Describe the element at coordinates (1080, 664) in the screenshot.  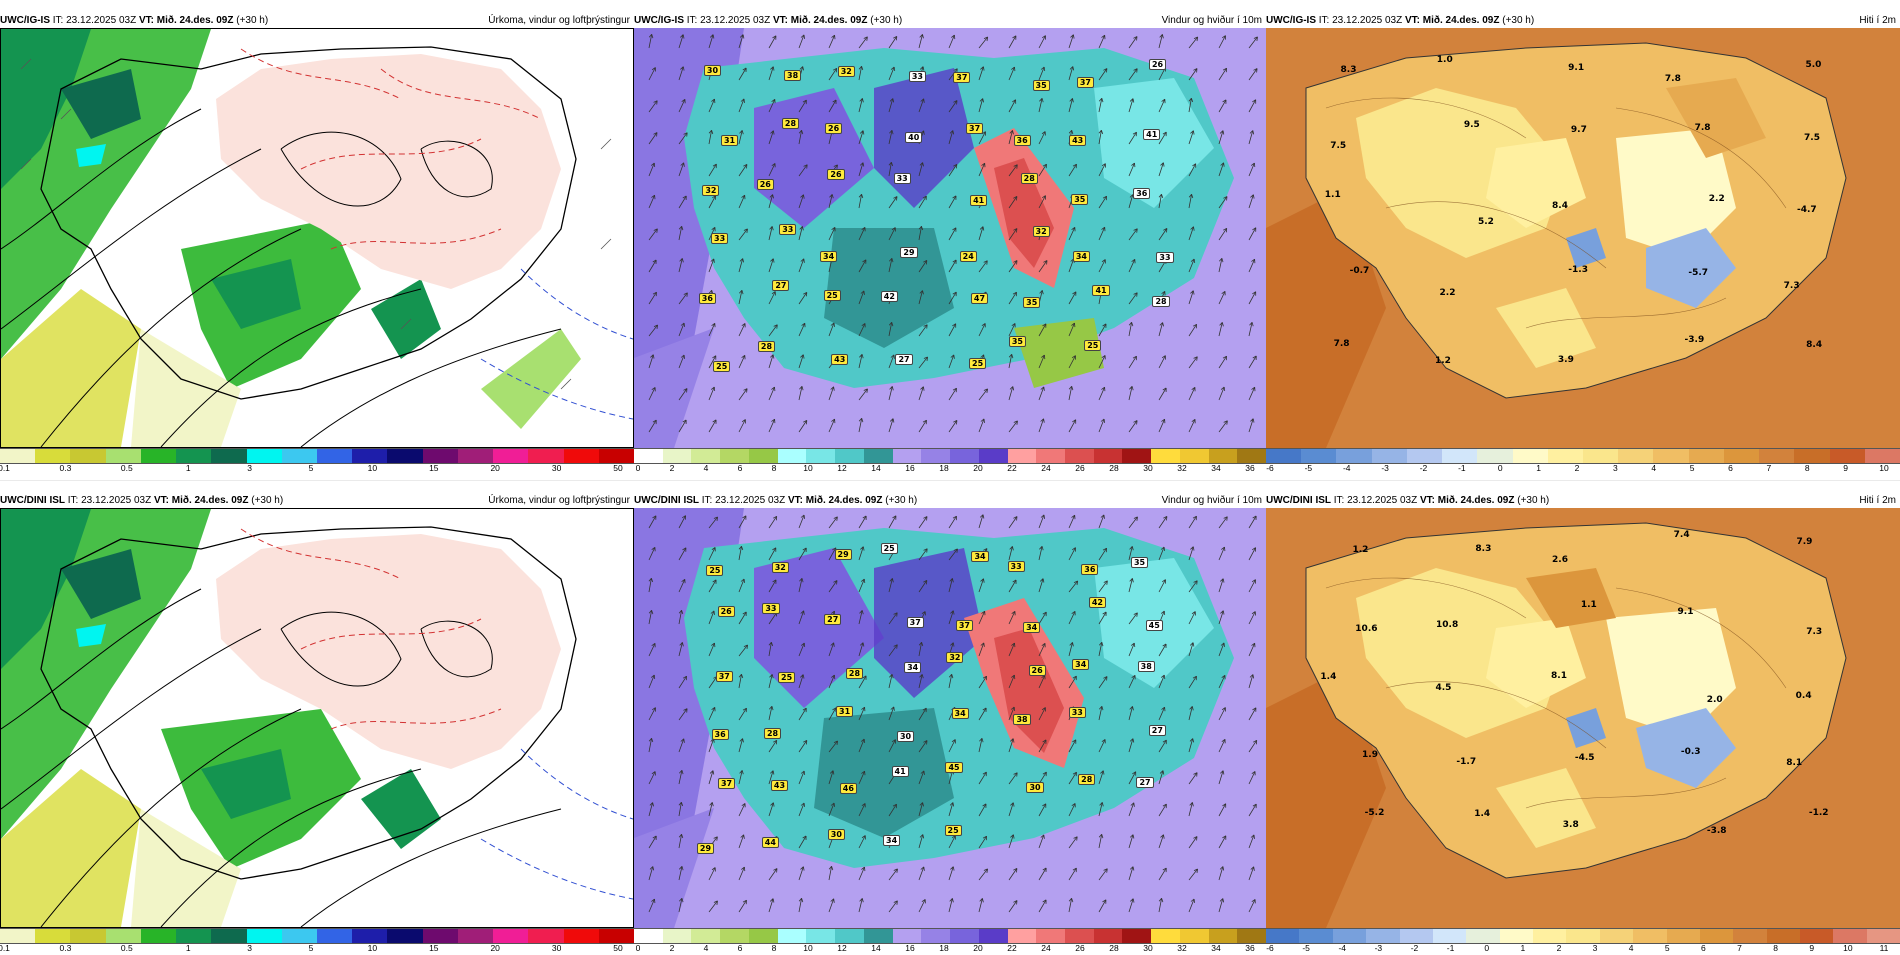
I see `wind-gust-label: 34` at that location.